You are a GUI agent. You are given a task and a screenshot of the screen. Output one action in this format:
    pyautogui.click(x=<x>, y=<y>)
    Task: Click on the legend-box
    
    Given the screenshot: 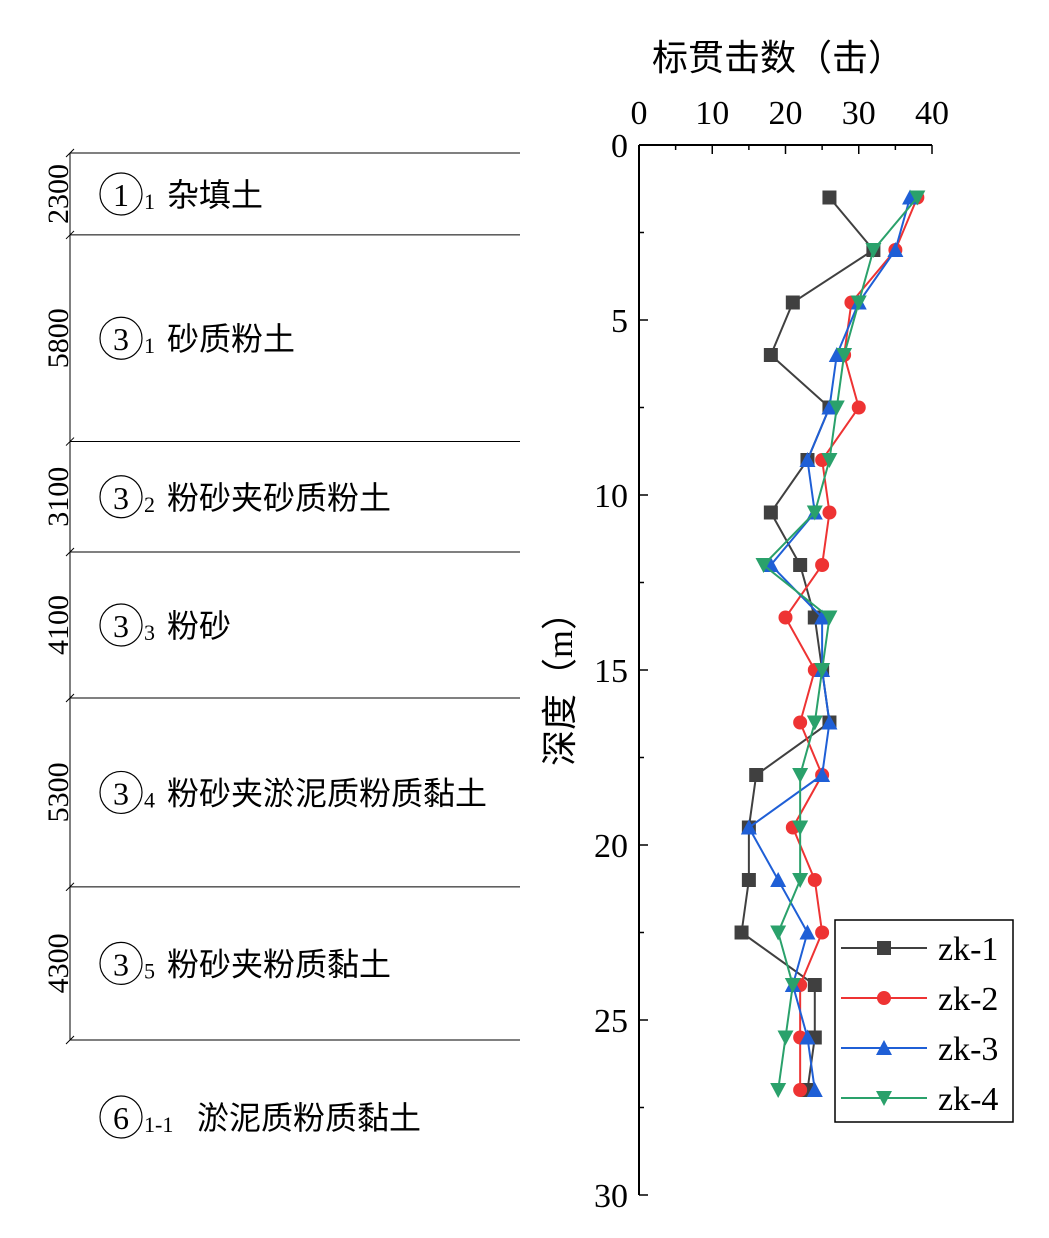 What is the action you would take?
    pyautogui.click(x=924, y=1021)
    